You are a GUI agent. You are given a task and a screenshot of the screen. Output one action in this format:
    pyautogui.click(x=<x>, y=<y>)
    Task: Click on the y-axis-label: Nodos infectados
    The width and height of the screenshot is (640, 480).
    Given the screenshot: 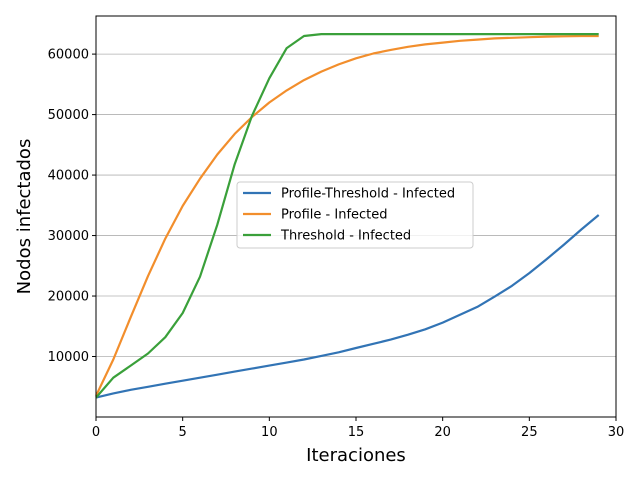 What is the action you would take?
    pyautogui.click(x=24, y=217)
    